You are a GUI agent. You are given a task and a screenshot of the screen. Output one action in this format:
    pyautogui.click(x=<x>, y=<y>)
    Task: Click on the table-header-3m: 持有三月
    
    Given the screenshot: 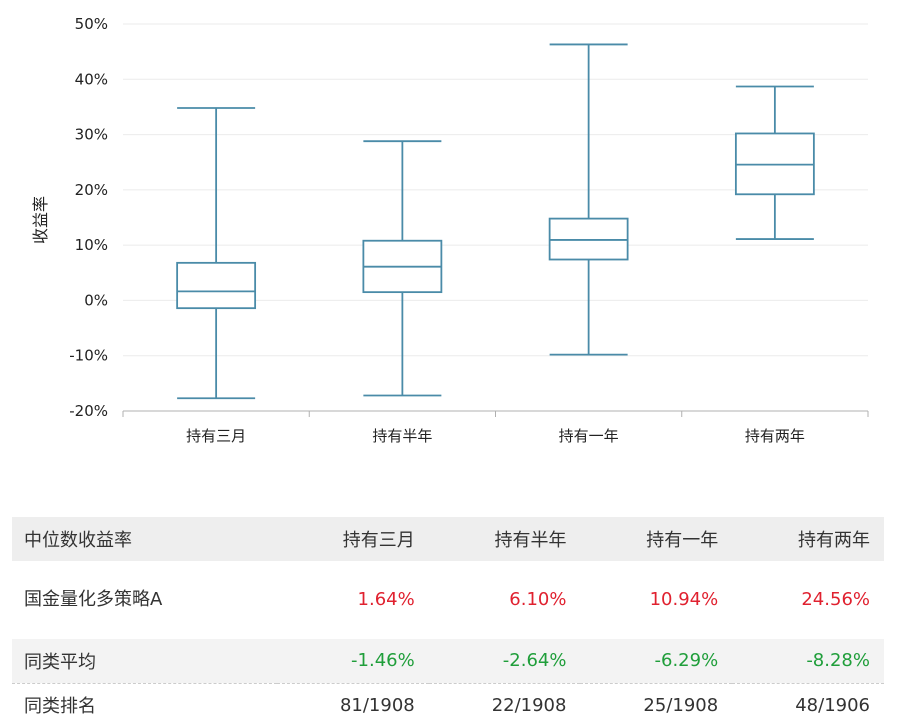 What is the action you would take?
    pyautogui.click(x=378, y=540)
    